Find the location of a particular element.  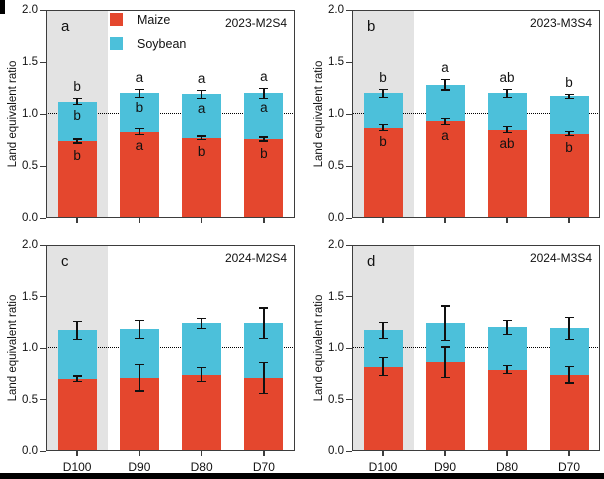

panel-title: 2024-M3S4 is located at coordinates (560, 258).